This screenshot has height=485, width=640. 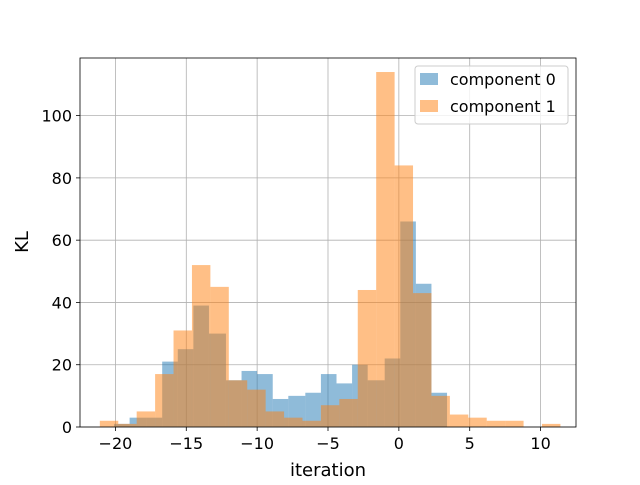 I want to click on y-tick-label: 80, so click(x=62, y=178).